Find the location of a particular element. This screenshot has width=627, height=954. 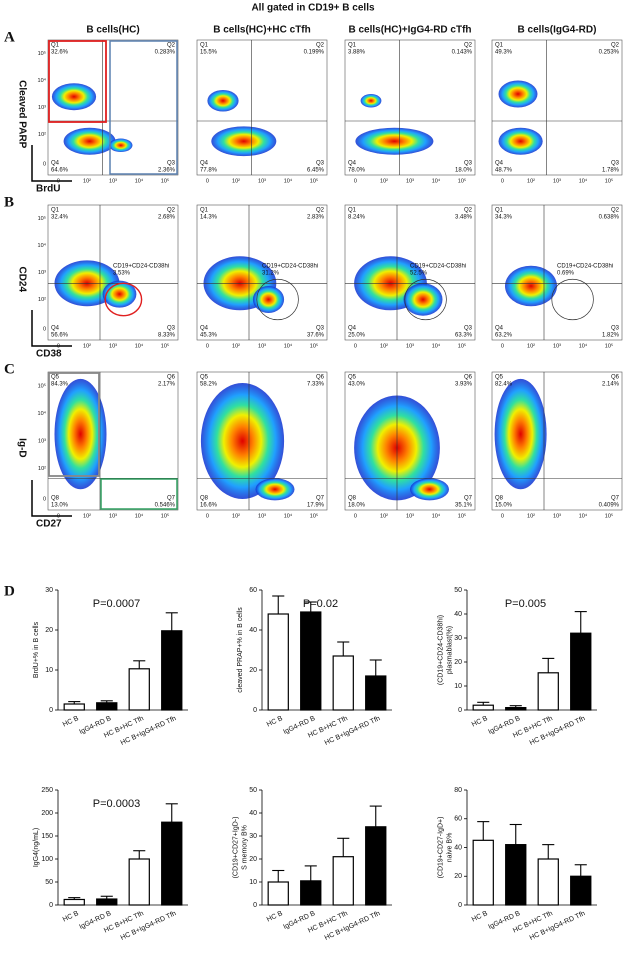

p-value: P=0.02 is located at coordinates (320, 604).